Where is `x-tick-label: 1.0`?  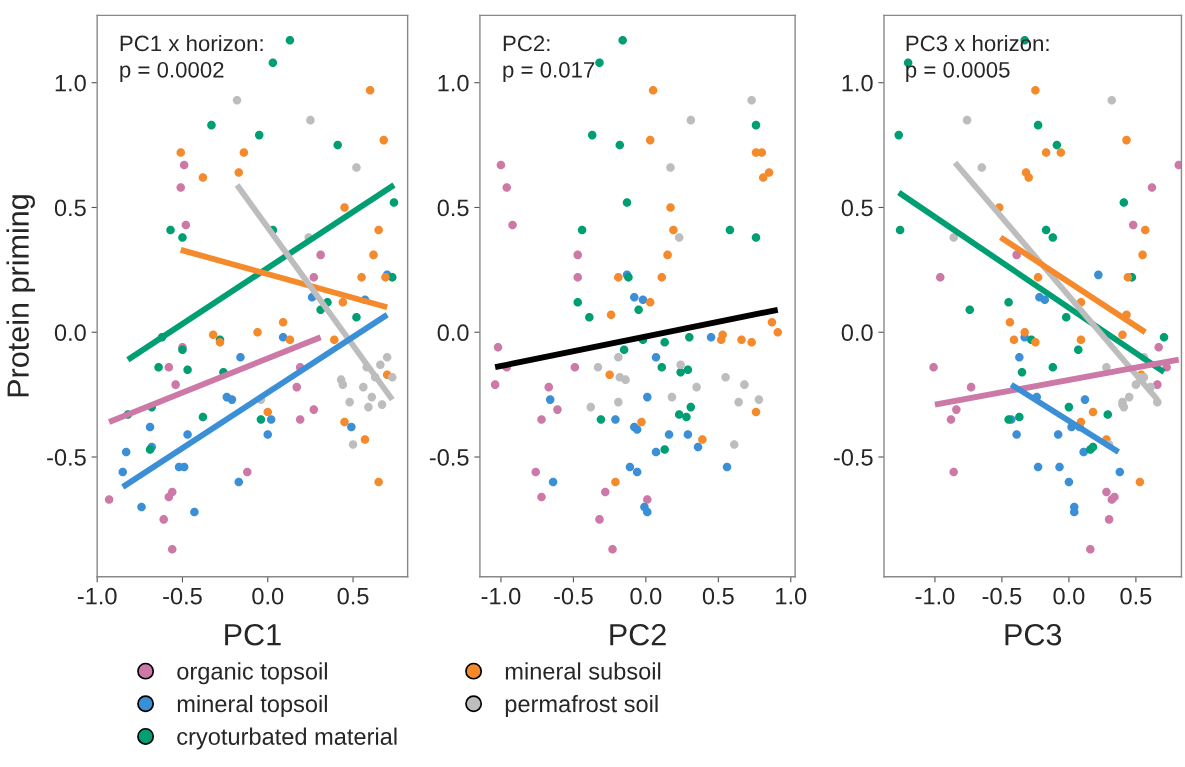
x-tick-label: 1.0 is located at coordinates (791, 596).